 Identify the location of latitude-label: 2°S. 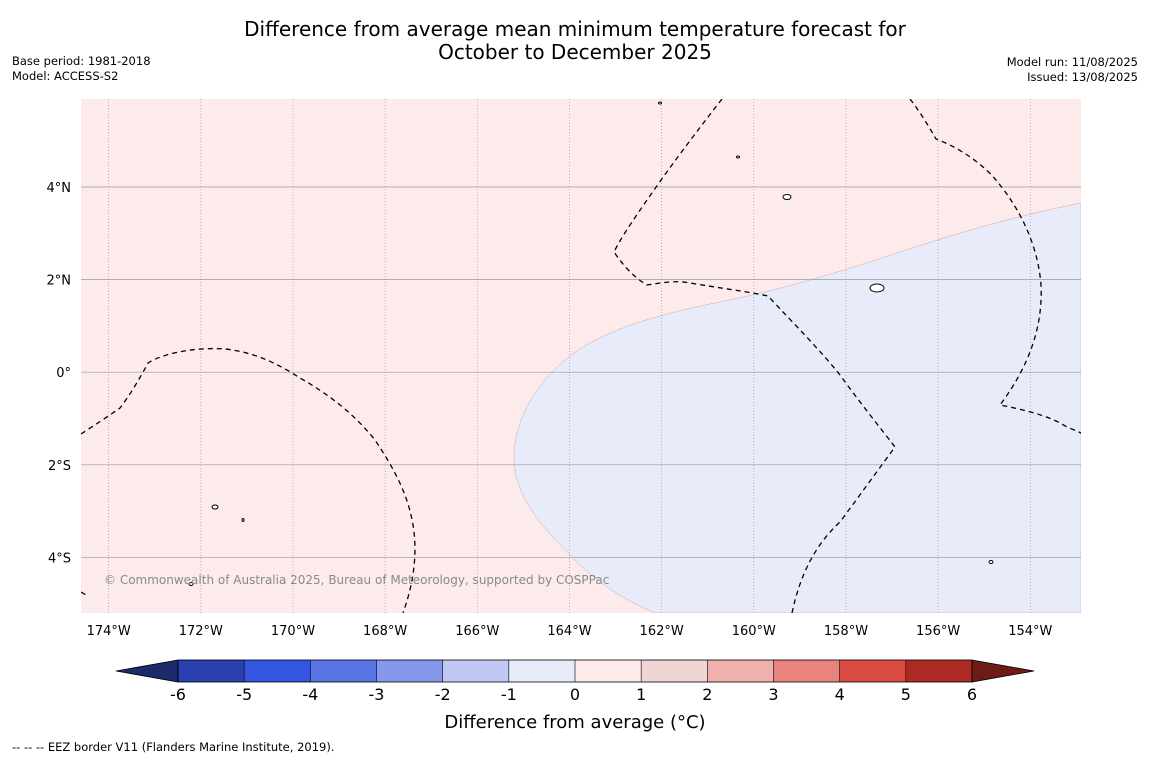
(59, 466).